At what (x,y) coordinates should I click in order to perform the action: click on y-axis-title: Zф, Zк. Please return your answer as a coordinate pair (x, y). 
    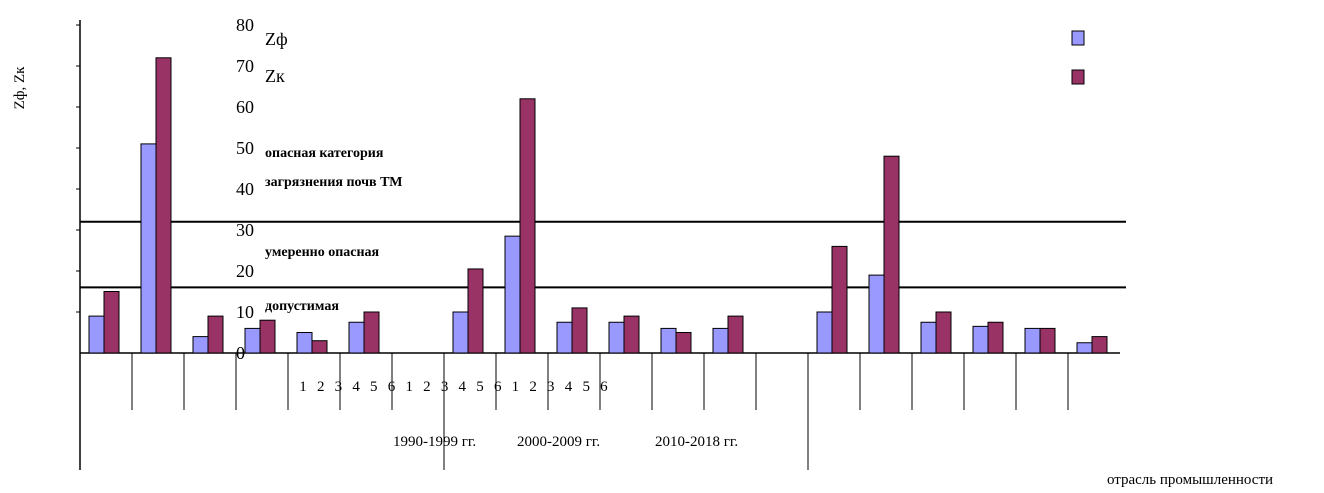
    Looking at the image, I should click on (20, 88).